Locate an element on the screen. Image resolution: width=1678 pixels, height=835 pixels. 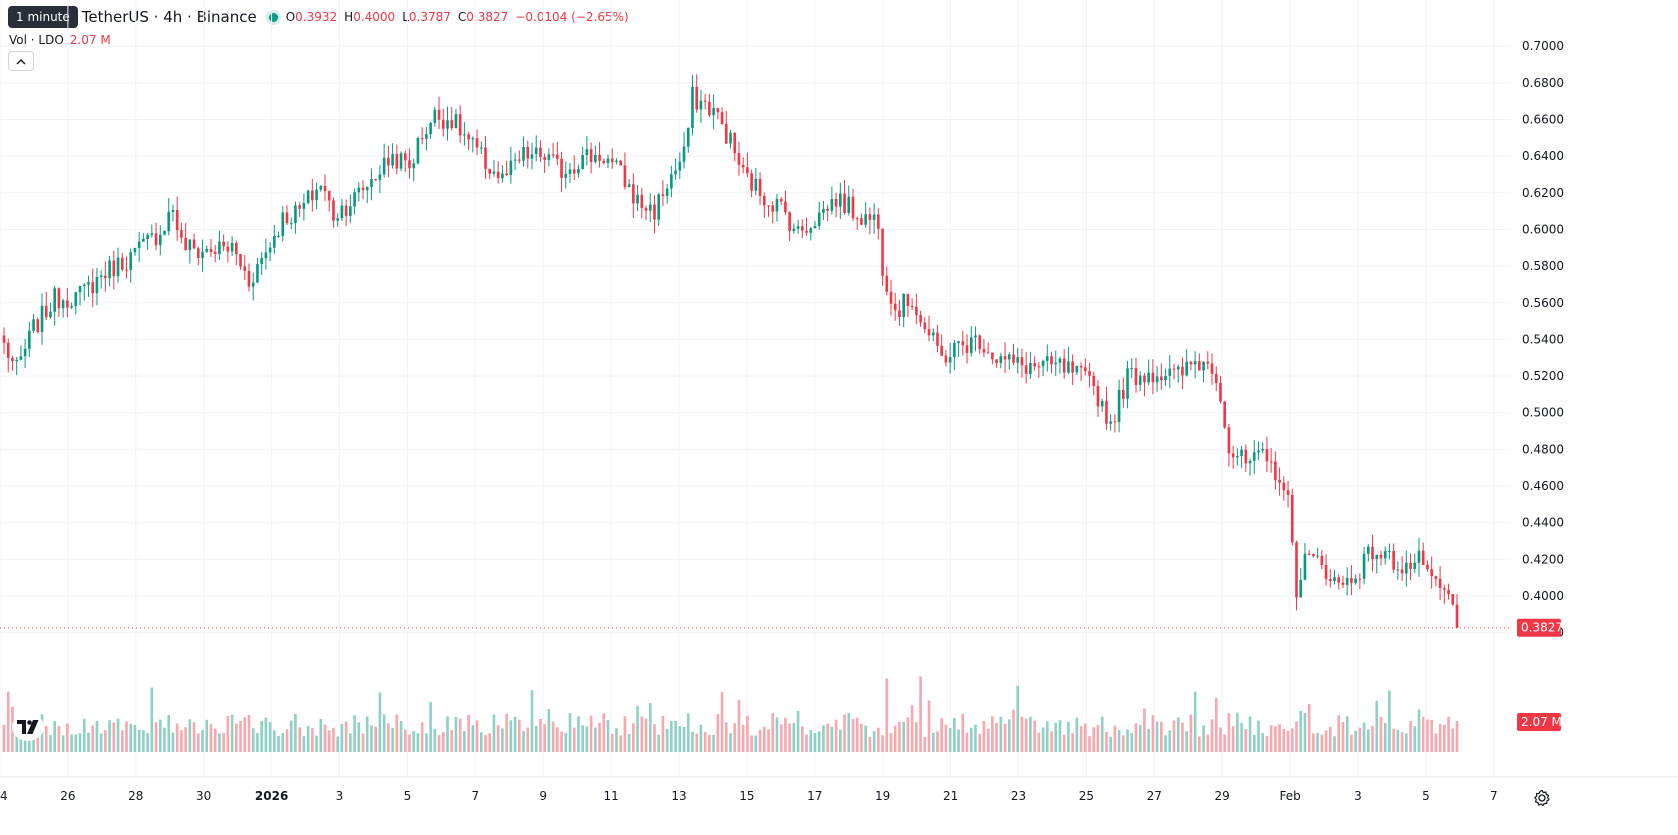
time-tick-label: 26 is located at coordinates (67, 796).